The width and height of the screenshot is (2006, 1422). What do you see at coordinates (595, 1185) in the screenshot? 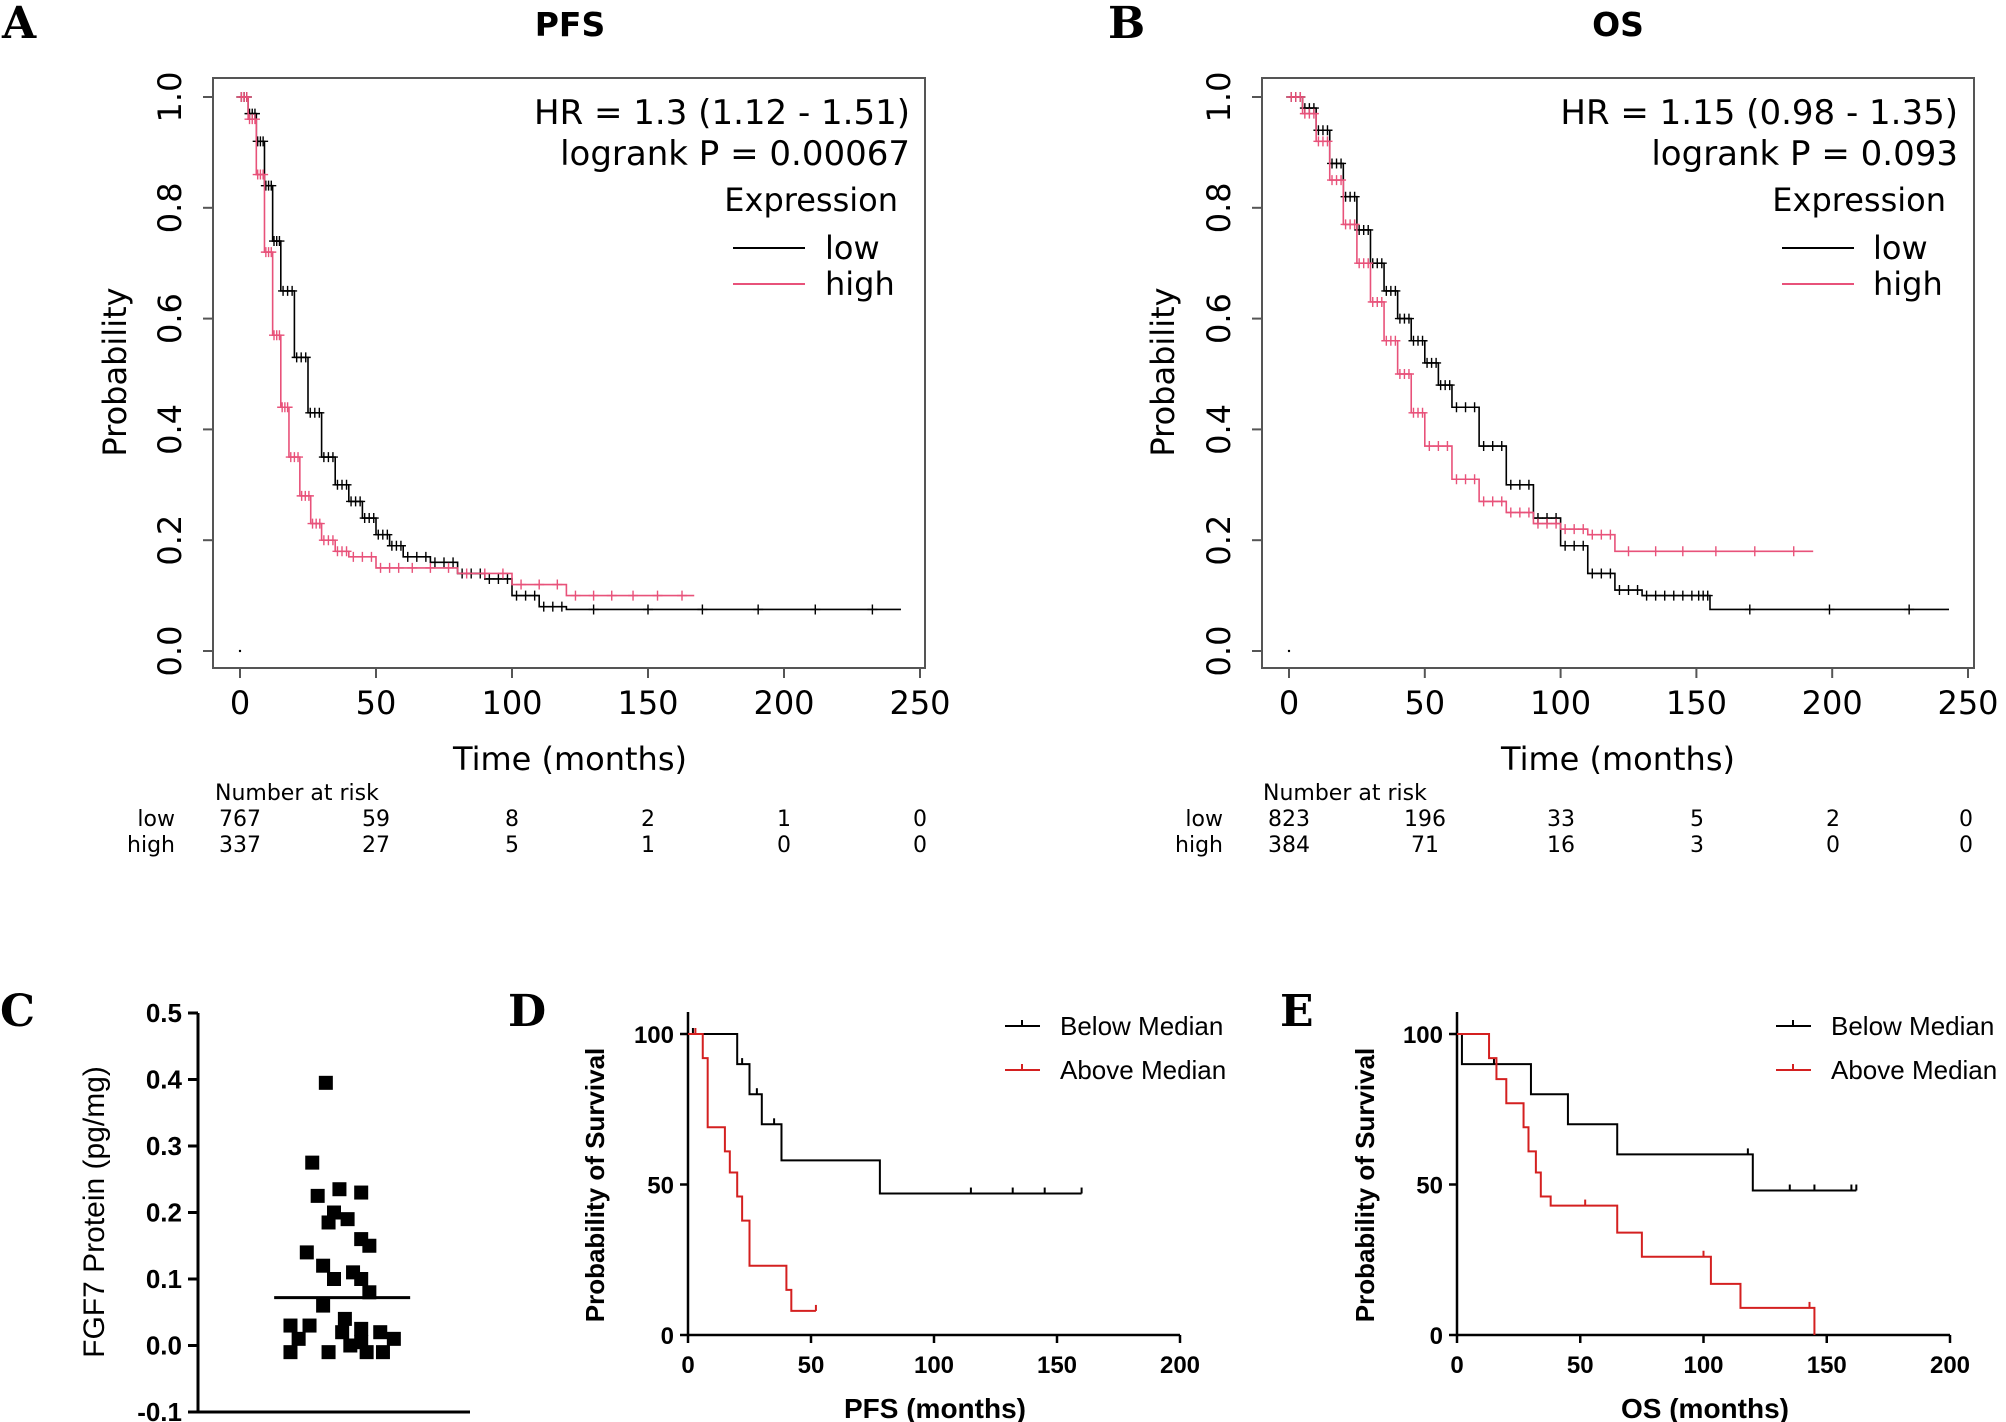
I see `y-axis-label-d: Probability of Survival` at bounding box center [595, 1185].